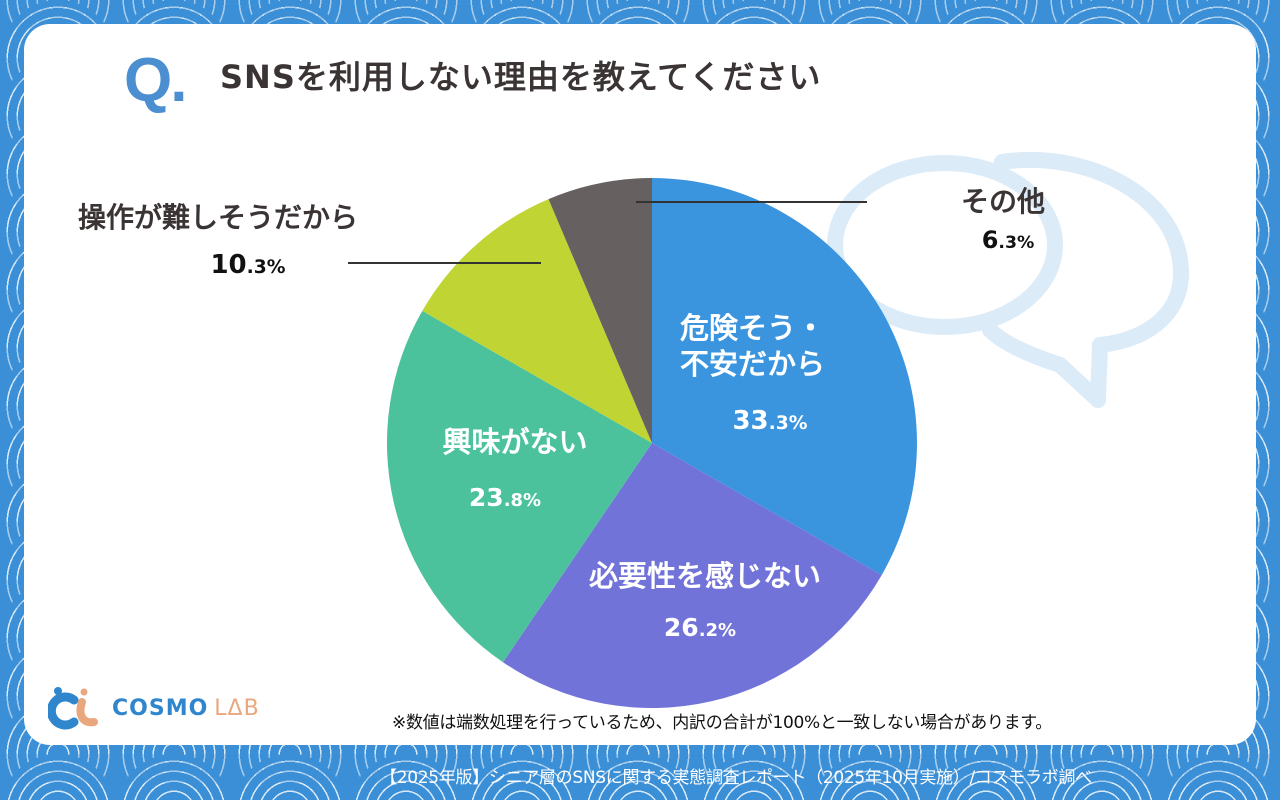 The height and width of the screenshot is (800, 1280). What do you see at coordinates (515, 442) in the screenshot?
I see `label-name: 興味がない` at bounding box center [515, 442].